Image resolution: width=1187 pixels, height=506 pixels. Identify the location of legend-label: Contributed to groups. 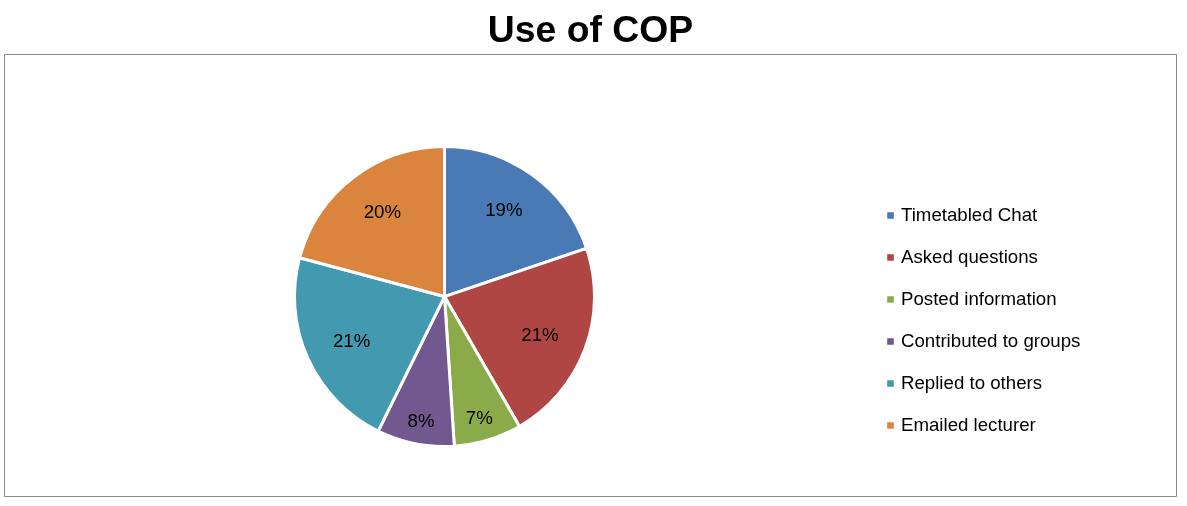
(991, 341).